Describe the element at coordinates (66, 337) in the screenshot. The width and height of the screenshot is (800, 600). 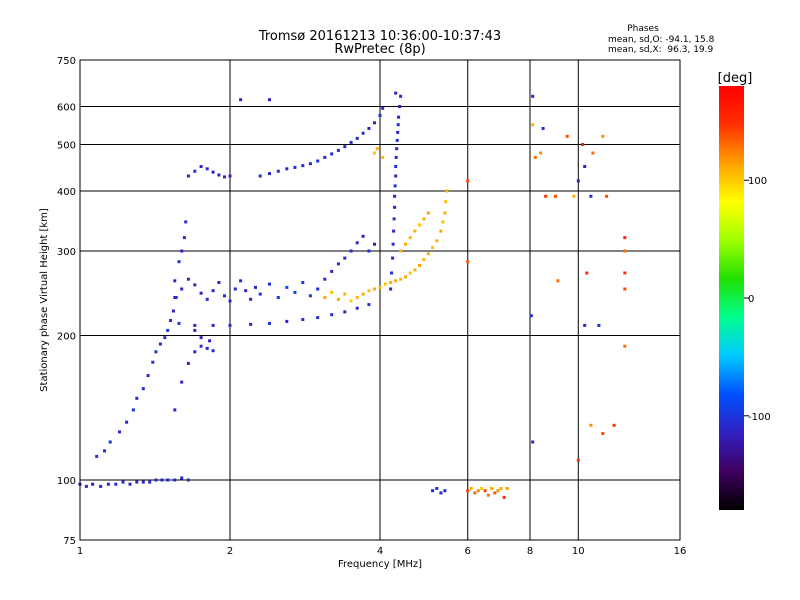
I see `y-tick-label: 200` at that location.